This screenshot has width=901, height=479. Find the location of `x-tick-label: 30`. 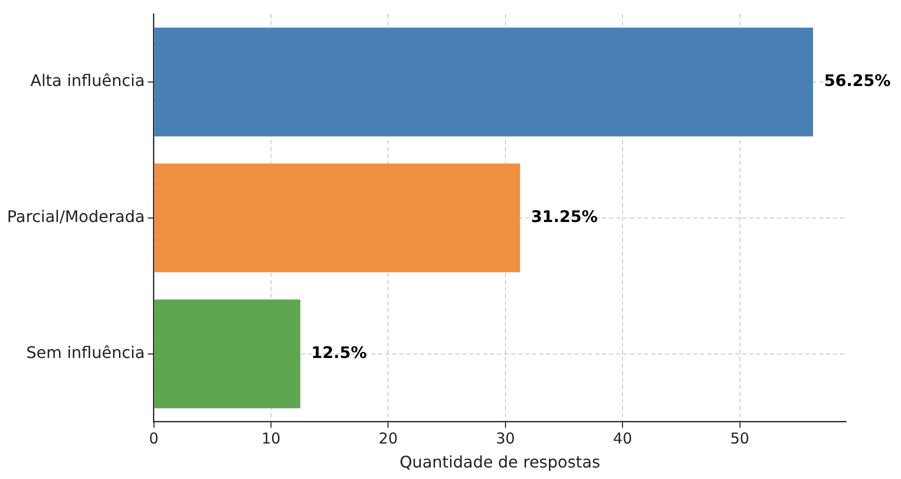

x-tick-label: 30 is located at coordinates (505, 439).